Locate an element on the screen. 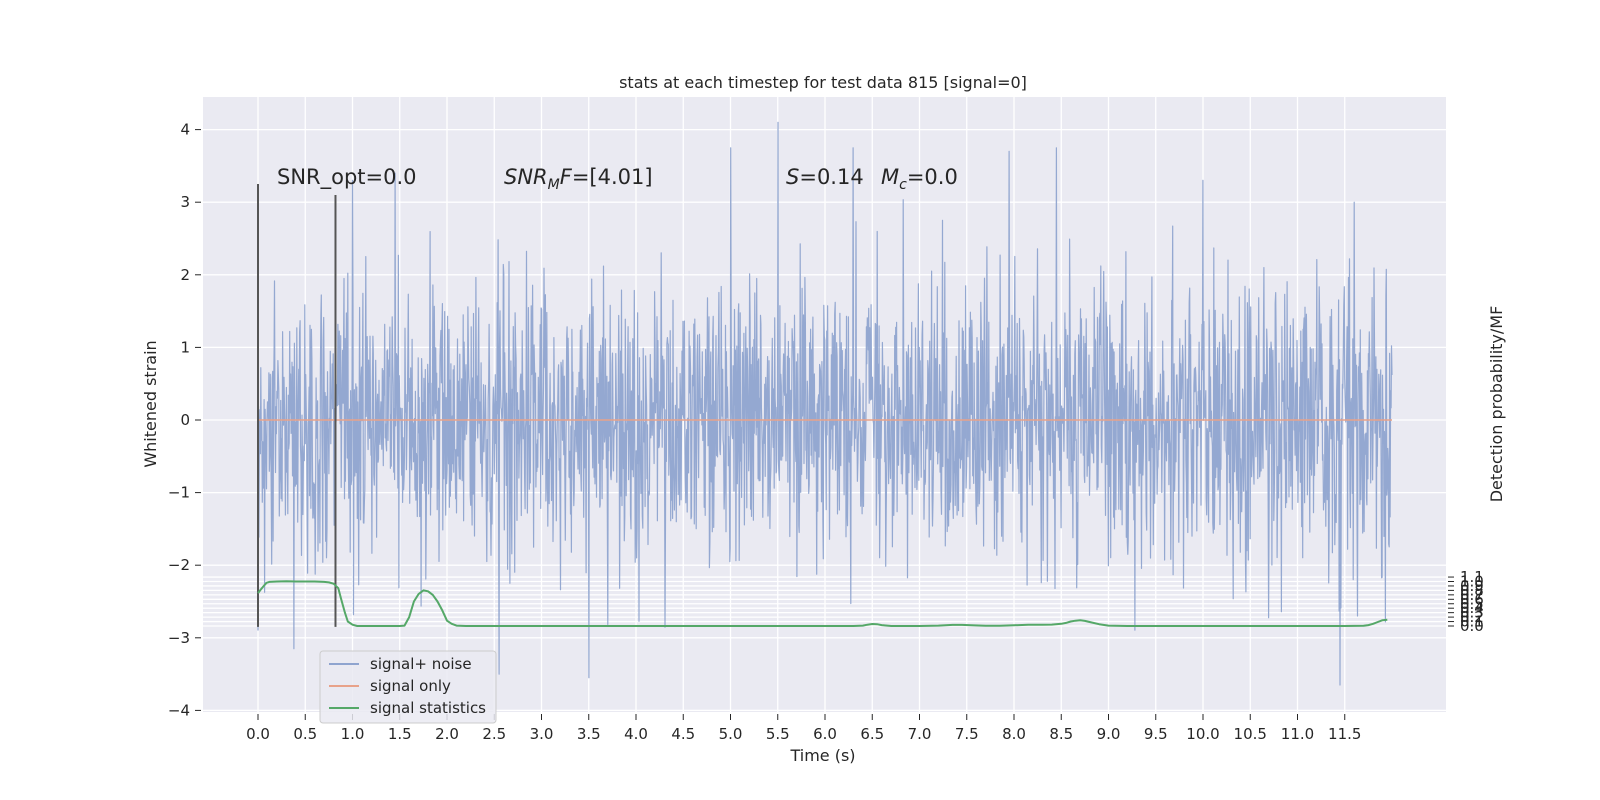 The image size is (1600, 800). x-tick-label: 6.5 is located at coordinates (872, 734).